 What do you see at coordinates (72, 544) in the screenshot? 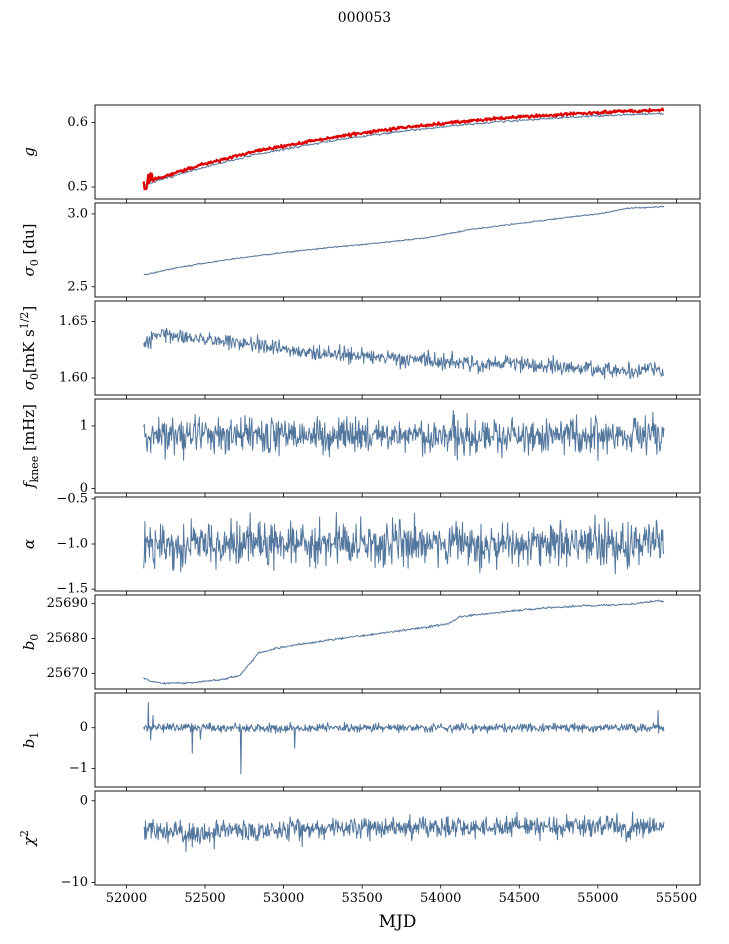
I see `y-tick-label: −1.0` at bounding box center [72, 544].